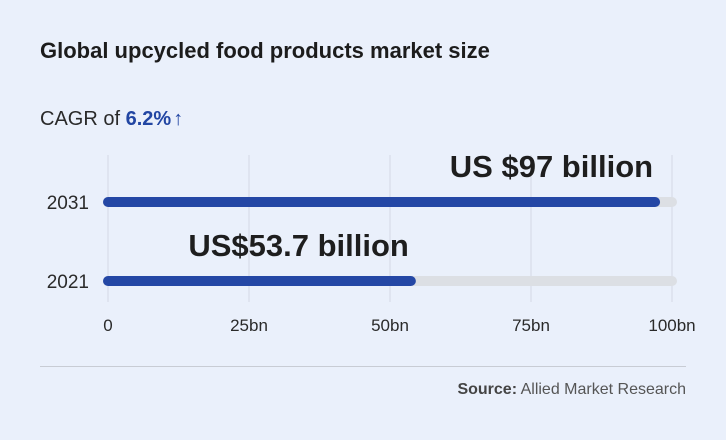 The image size is (726, 440). What do you see at coordinates (671, 325) in the screenshot?
I see `x-tick-label: 100bn` at bounding box center [671, 325].